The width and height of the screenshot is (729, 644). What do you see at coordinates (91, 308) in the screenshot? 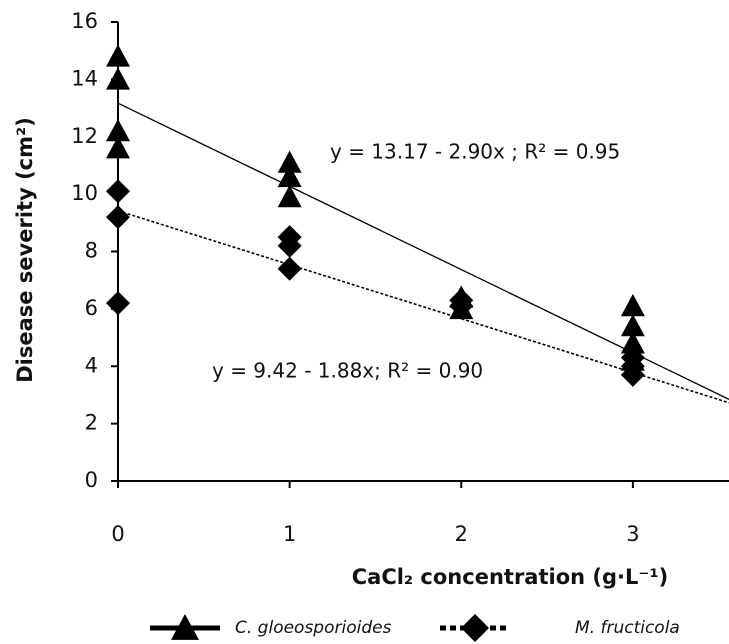
I see `y-tick-label: 6` at bounding box center [91, 308].